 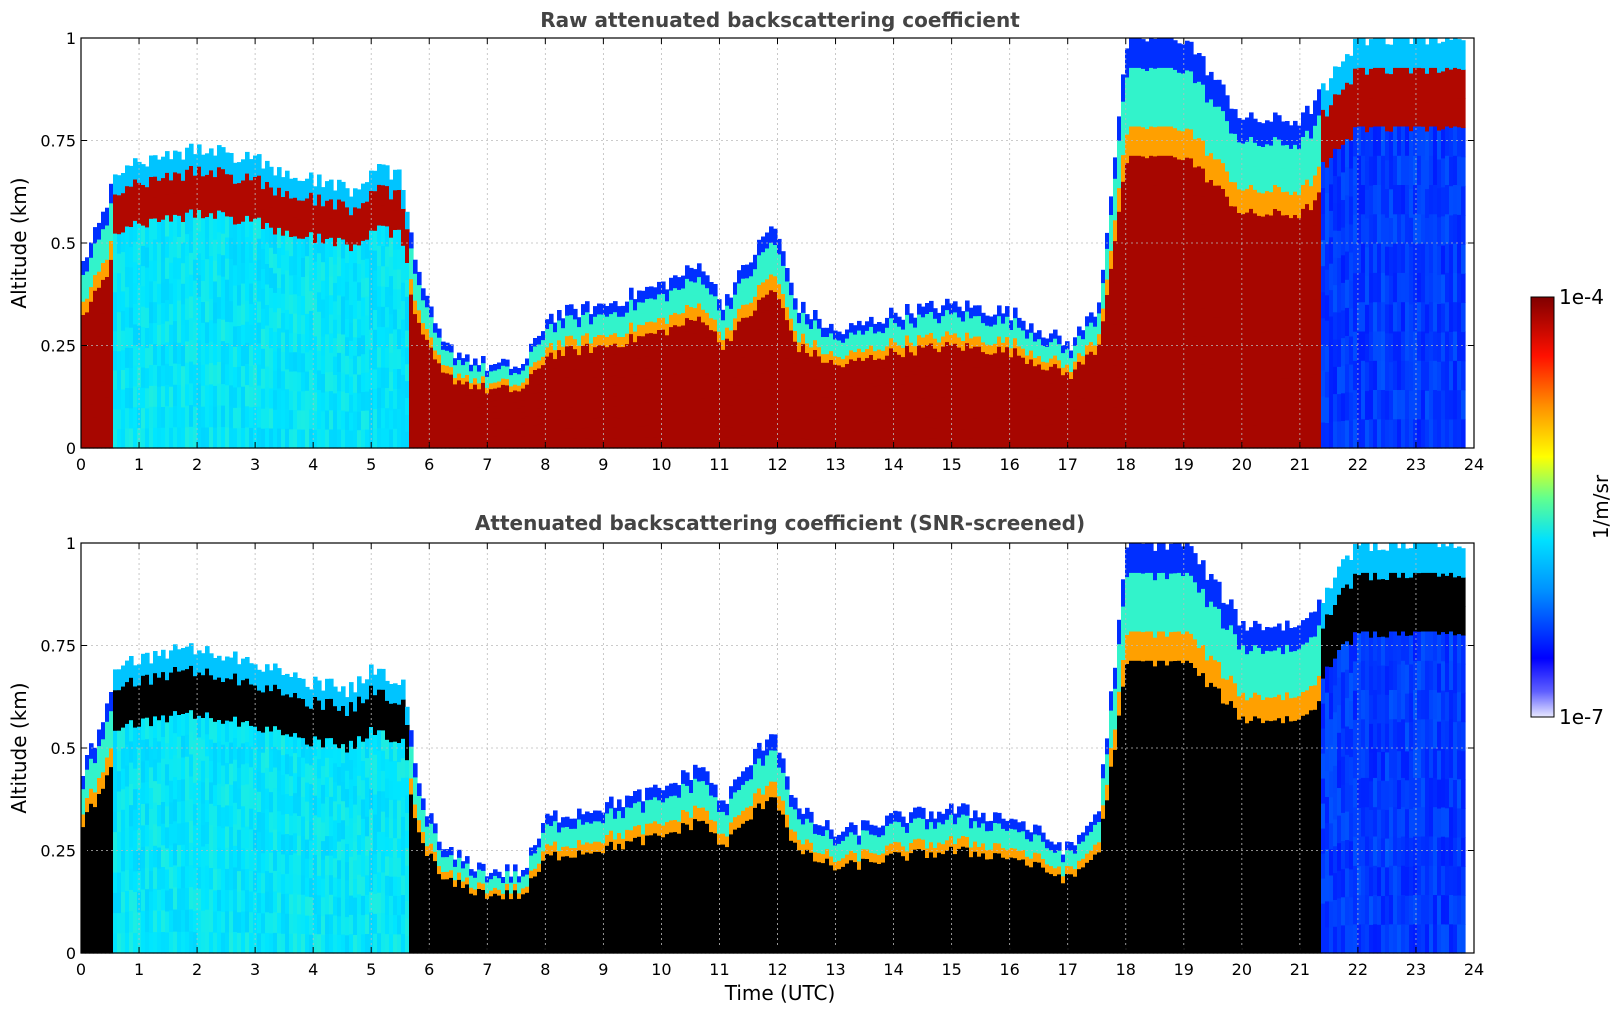 I want to click on x-tick-label: 24, so click(x=1474, y=464).